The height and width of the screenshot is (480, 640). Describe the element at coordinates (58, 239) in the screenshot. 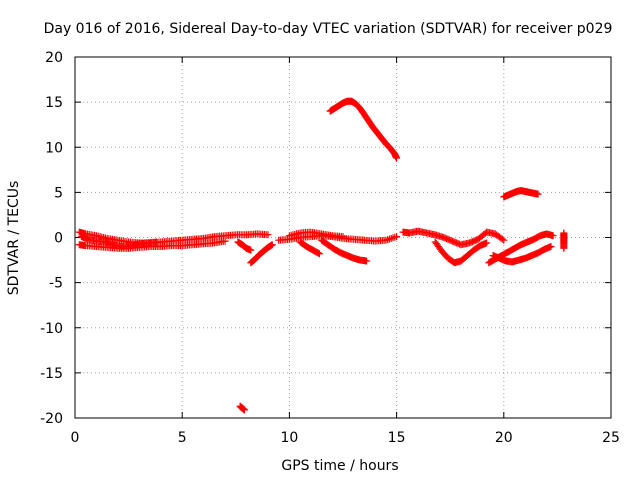

I see `y-tick-label: 0` at that location.